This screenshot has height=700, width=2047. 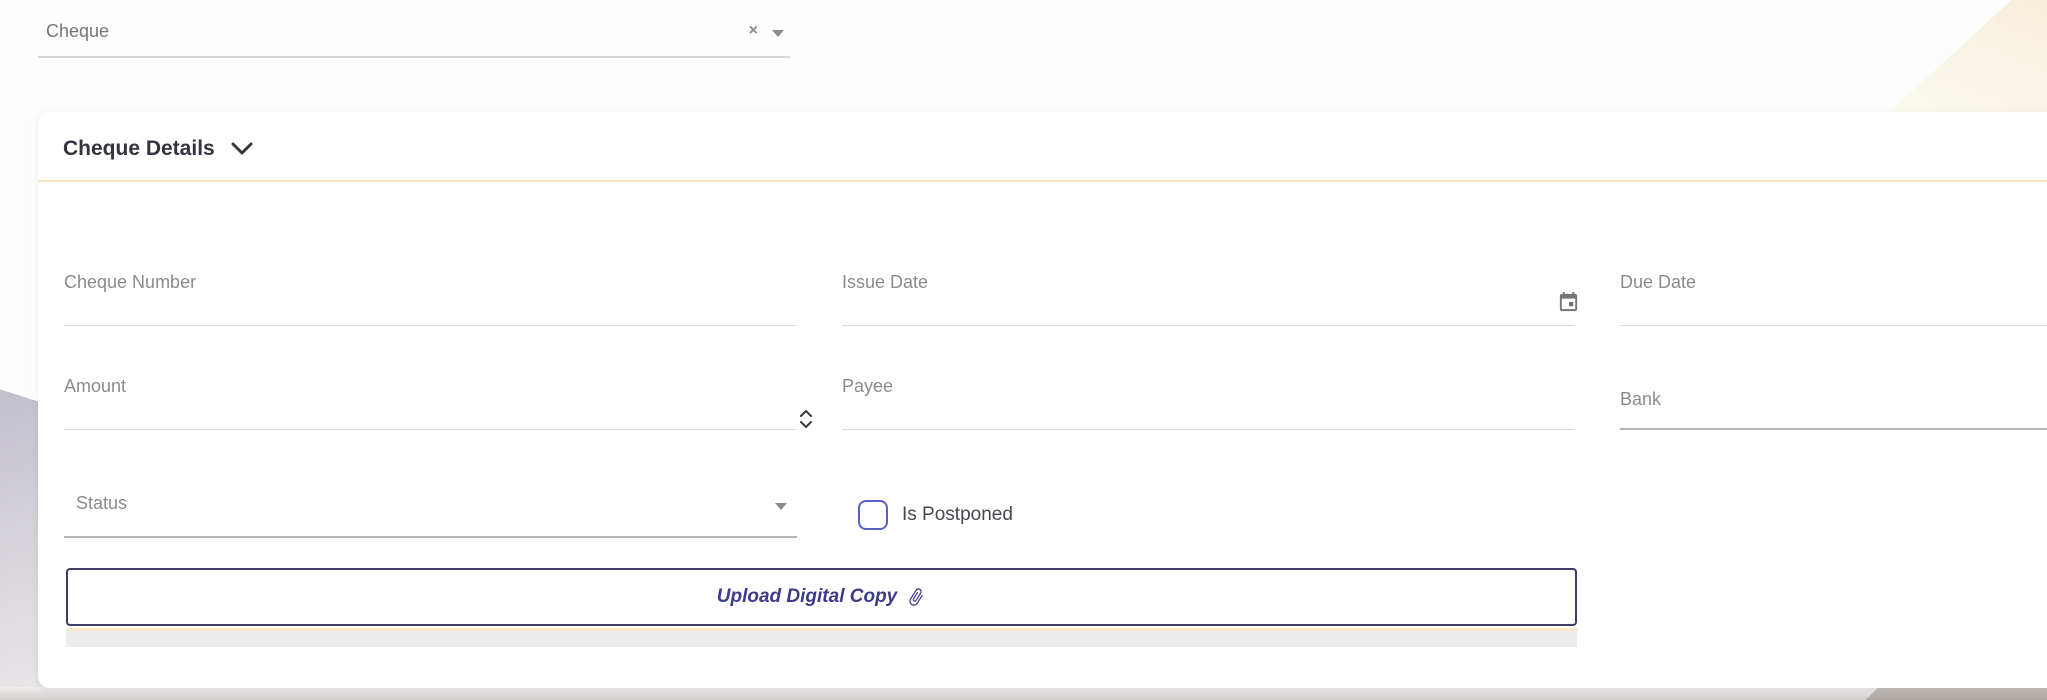 I want to click on chevron-down-icon, so click(x=242, y=149).